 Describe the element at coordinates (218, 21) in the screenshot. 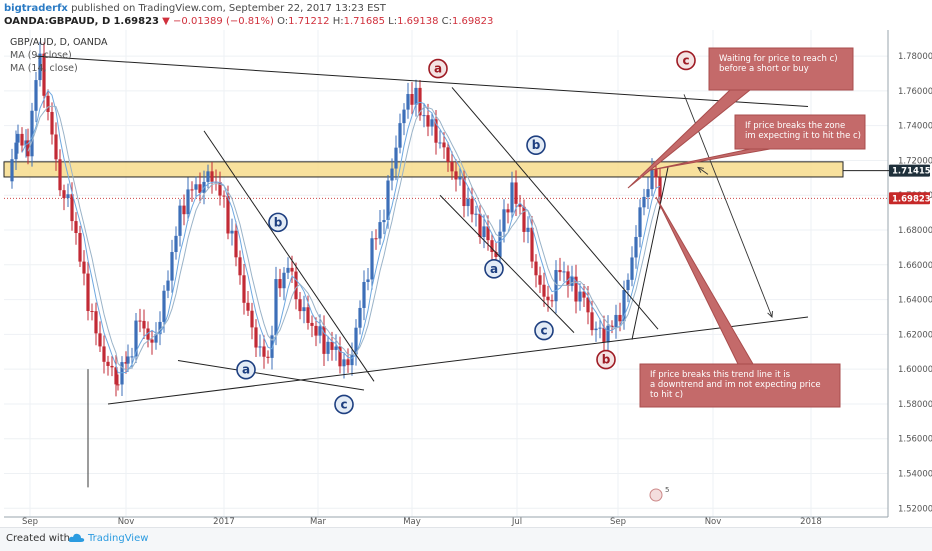

I see `price-change: ▼ −0.01389 (−0.81%)` at that location.